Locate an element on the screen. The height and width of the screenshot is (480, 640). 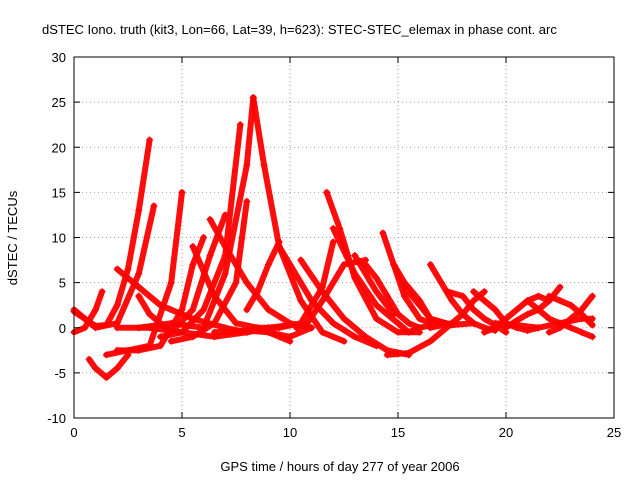
y-tick-label: 20 is located at coordinates (59, 147).